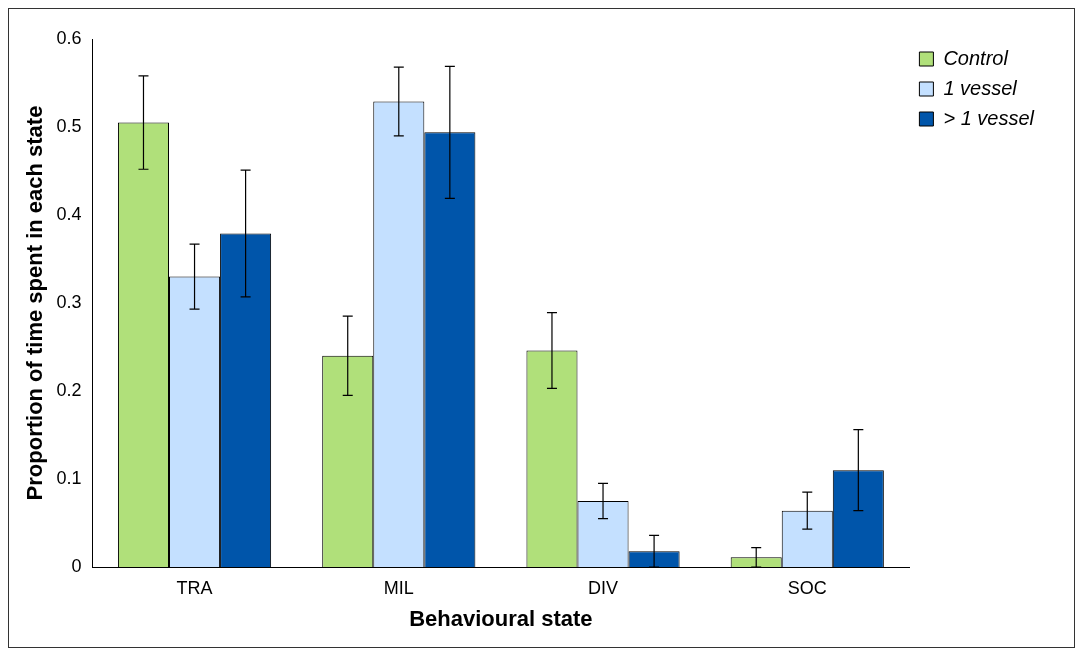  Describe the element at coordinates (398, 587) in the screenshot. I see `x-tick-label: MIL` at that location.